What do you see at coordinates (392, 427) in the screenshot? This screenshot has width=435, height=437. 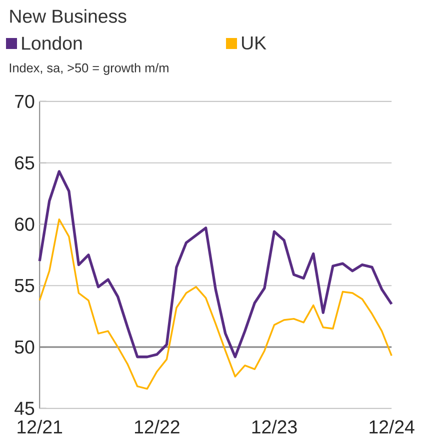 I see `x-tick-label: 12/24` at bounding box center [392, 427].